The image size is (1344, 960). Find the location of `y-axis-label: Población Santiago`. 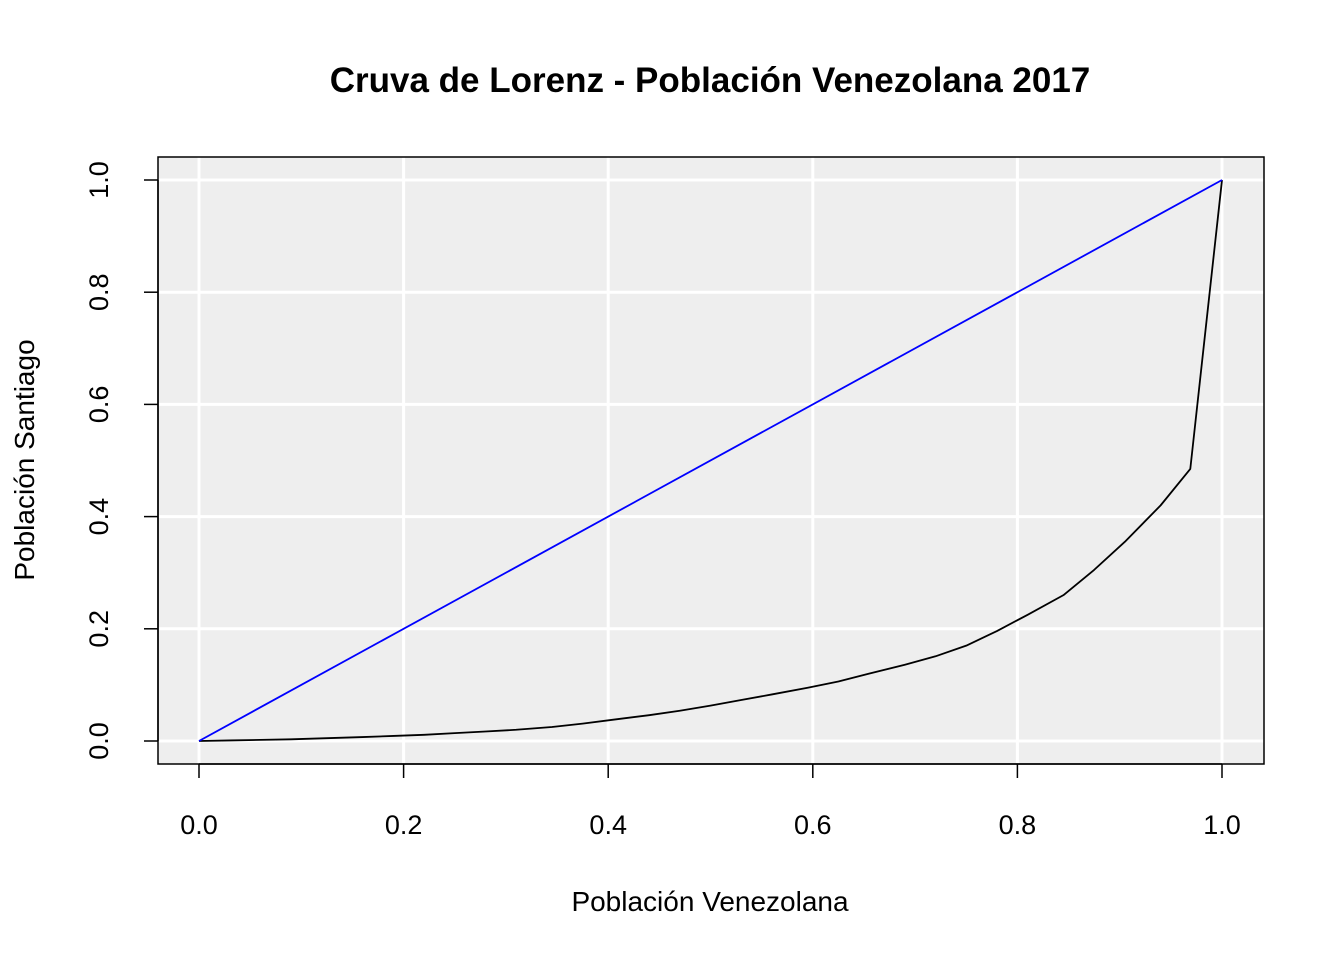

y-axis-label: Población Santiago is located at coordinates (24, 459).